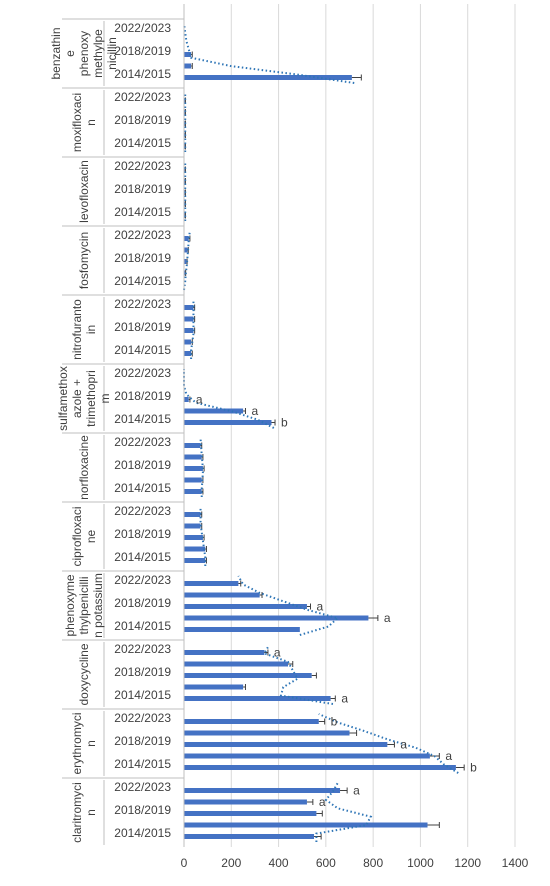  I want to click on category-label-line: azole +, so click(77, 398).